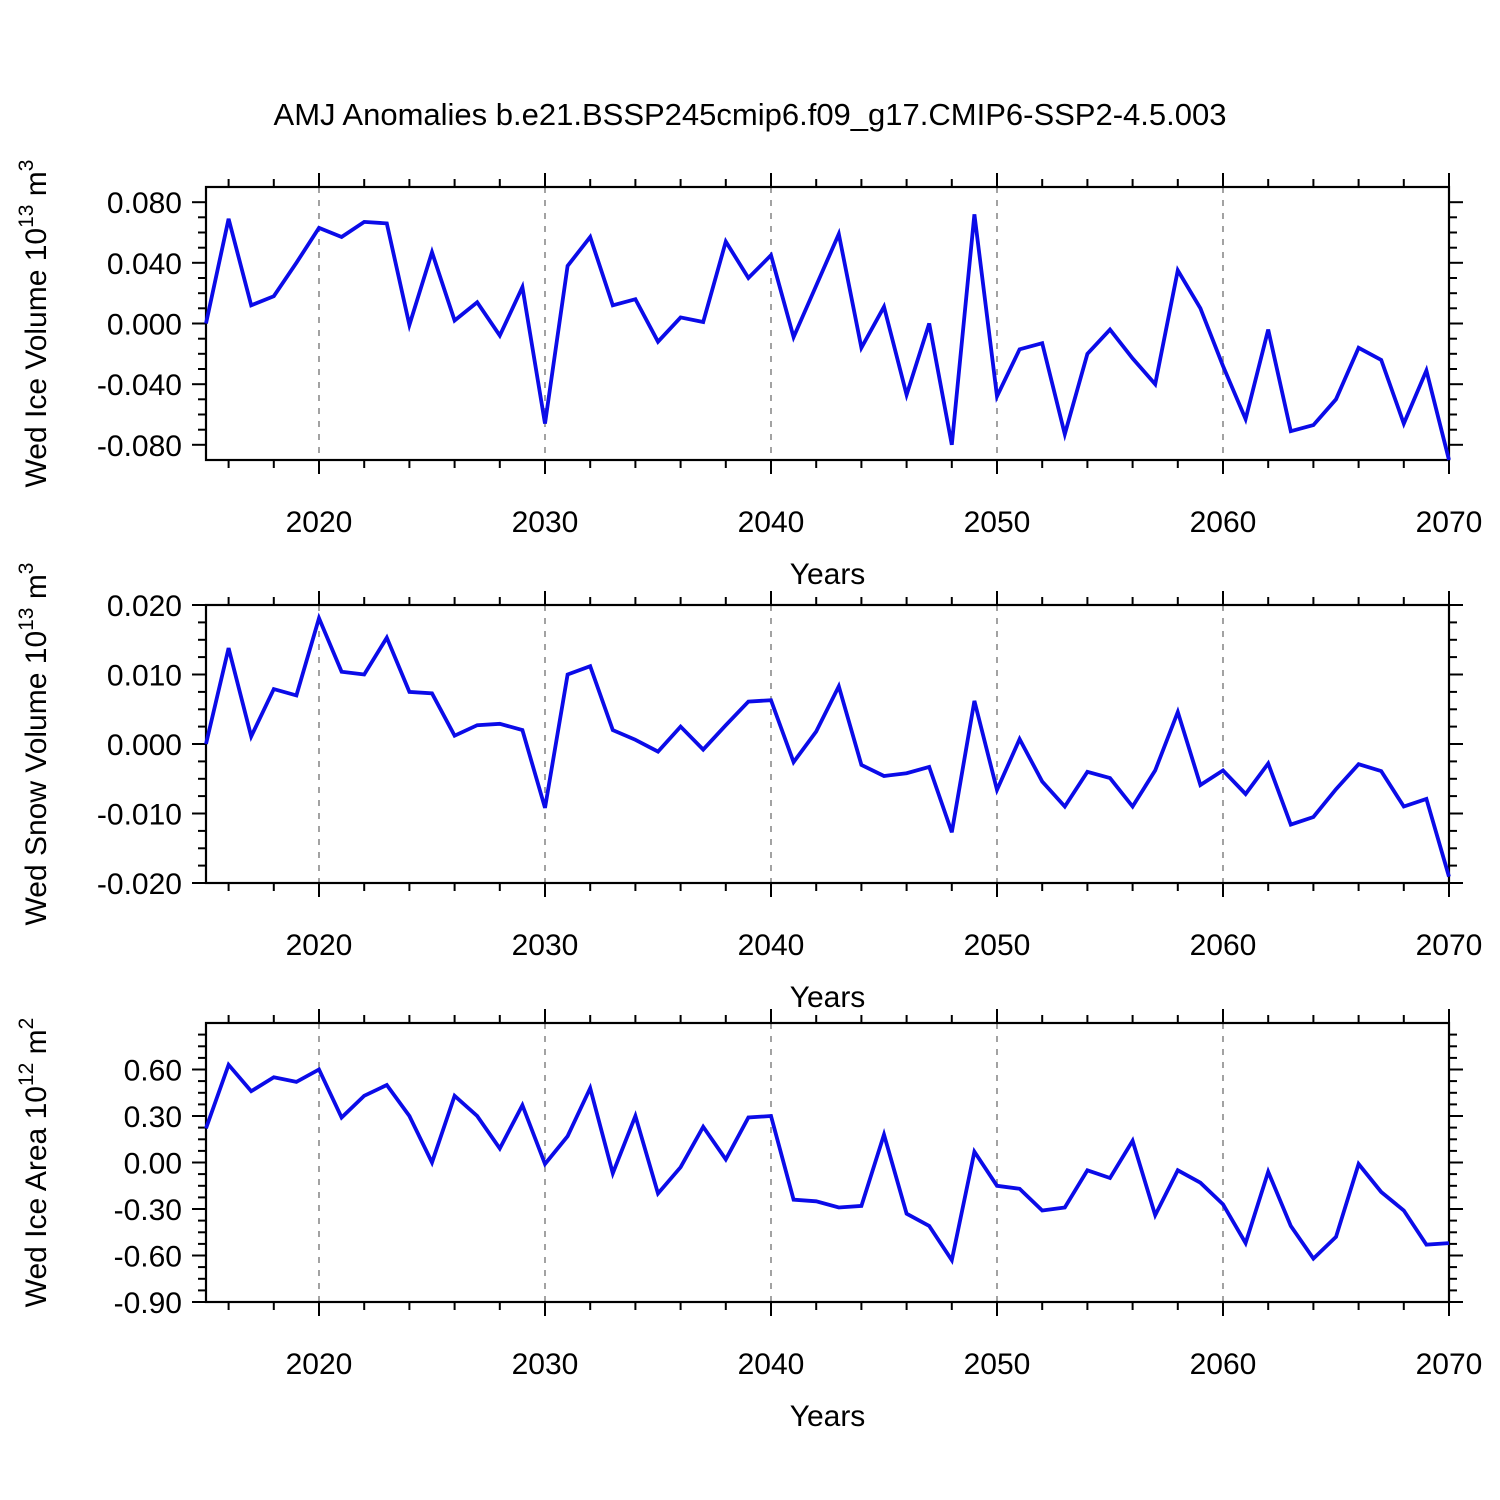 The width and height of the screenshot is (1500, 1500). Describe the element at coordinates (144, 606) in the screenshot. I see `y-tick-label: 0.020` at that location.